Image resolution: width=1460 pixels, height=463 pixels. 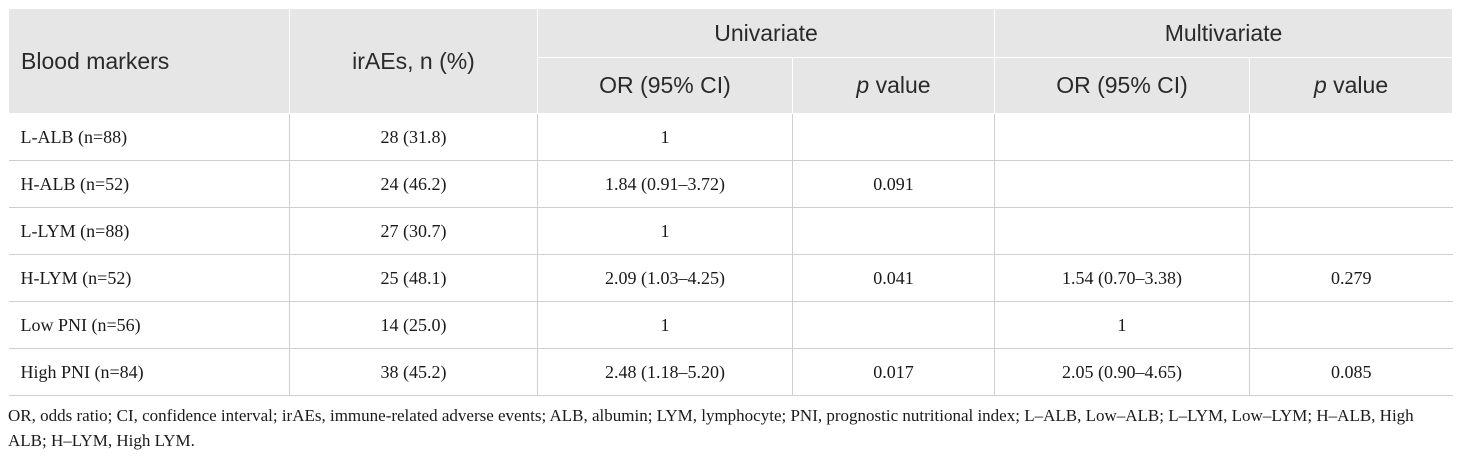 I want to click on header-univariate: Univariate, so click(x=766, y=33).